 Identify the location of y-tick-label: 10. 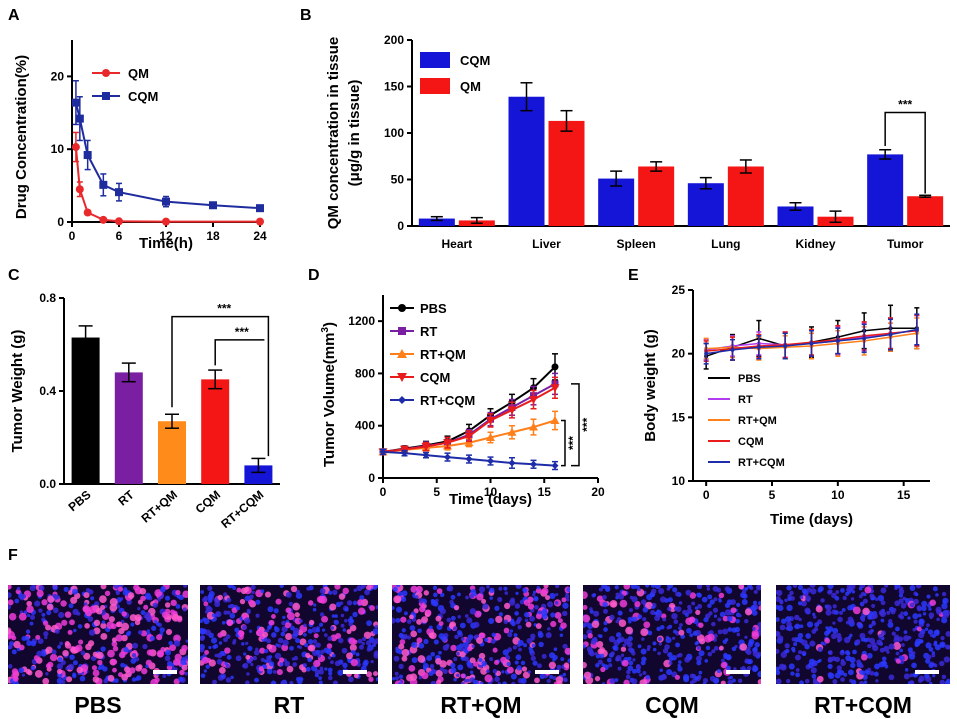
(58, 149).